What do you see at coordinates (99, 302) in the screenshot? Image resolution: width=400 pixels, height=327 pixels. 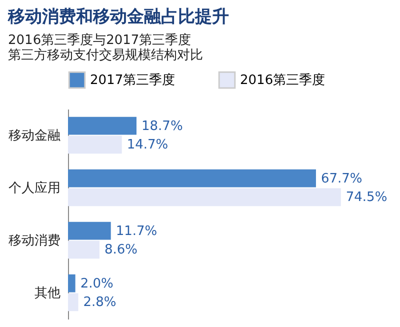 I see `data-label: 2.8%` at bounding box center [99, 302].